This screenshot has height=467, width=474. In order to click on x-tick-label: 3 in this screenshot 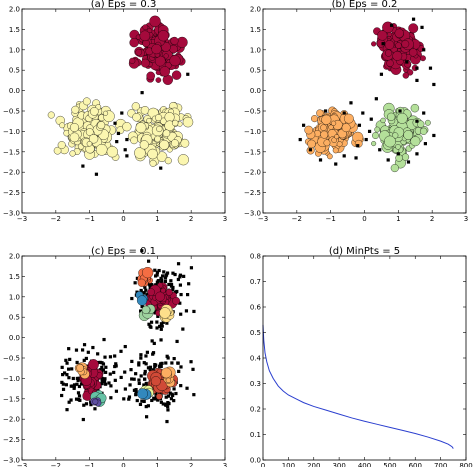, I will do `click(225, 219)`.